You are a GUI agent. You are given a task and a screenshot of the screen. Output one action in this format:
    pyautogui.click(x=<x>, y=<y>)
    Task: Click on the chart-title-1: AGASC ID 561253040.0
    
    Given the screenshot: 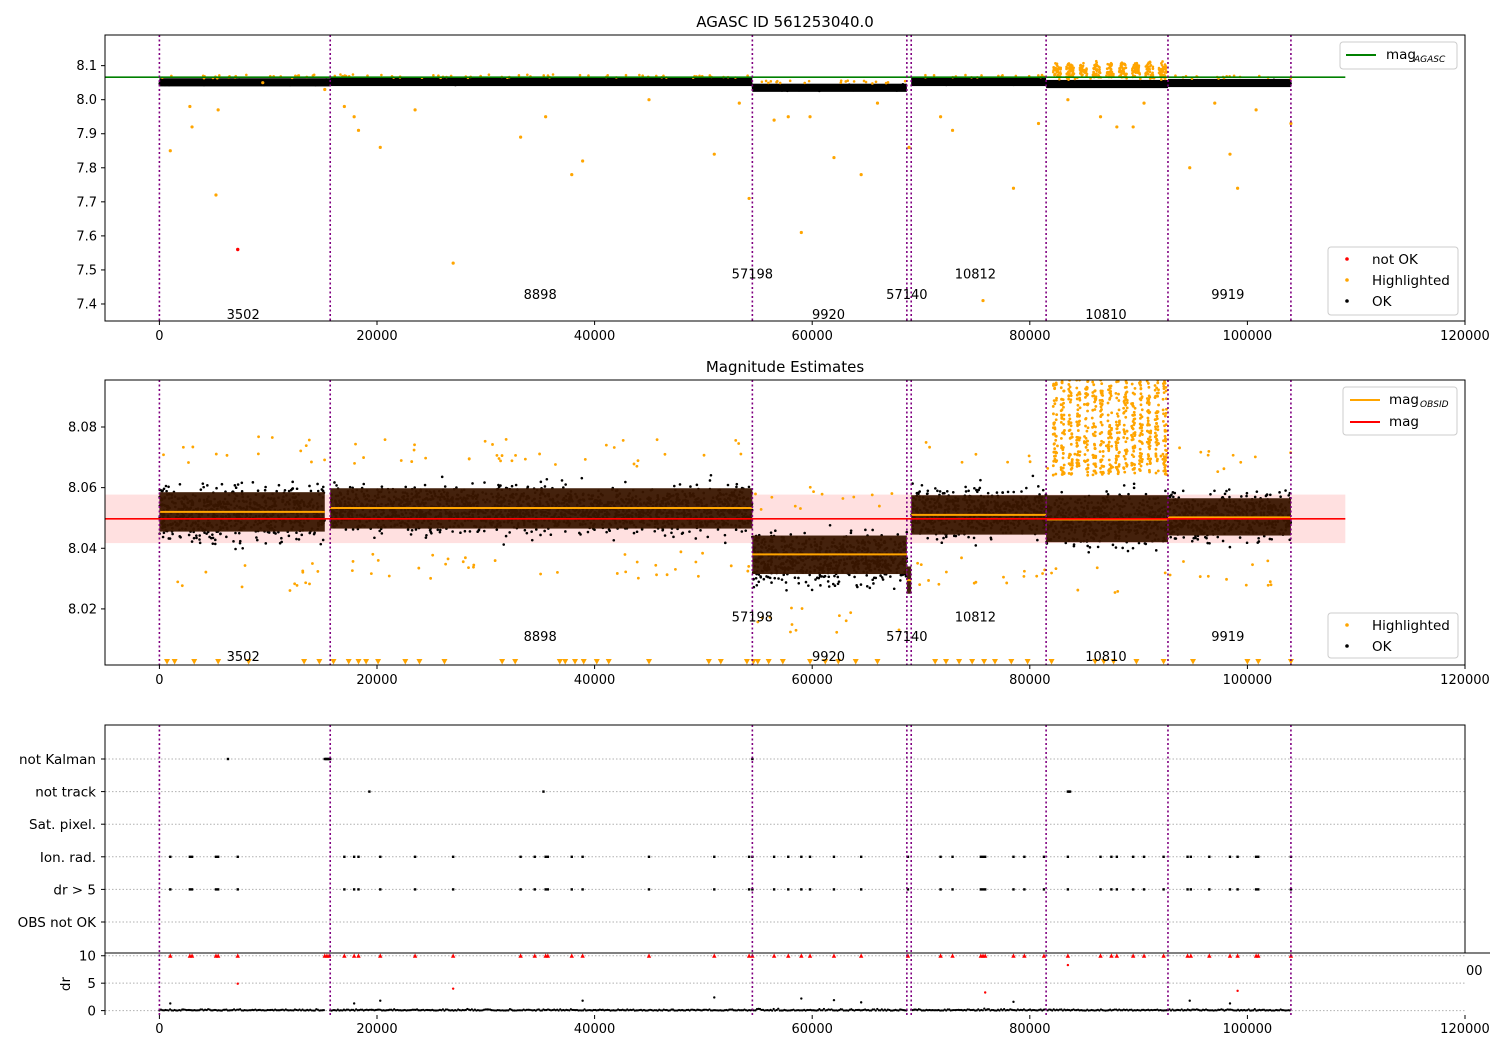 What is the action you would take?
    pyautogui.click(x=785, y=22)
    